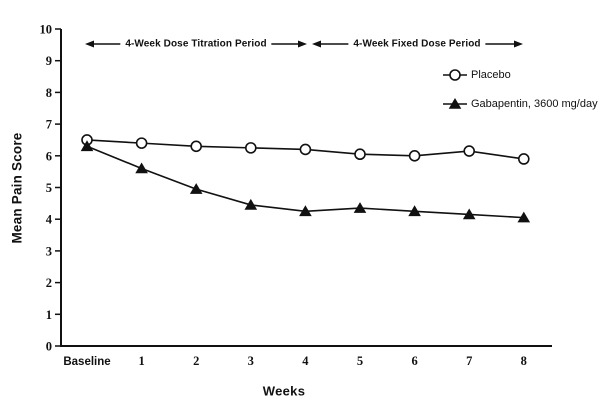  What do you see at coordinates (534, 104) in the screenshot?
I see `legend-label-gabapentin: Gabapentin, 3600 mg/day` at bounding box center [534, 104].